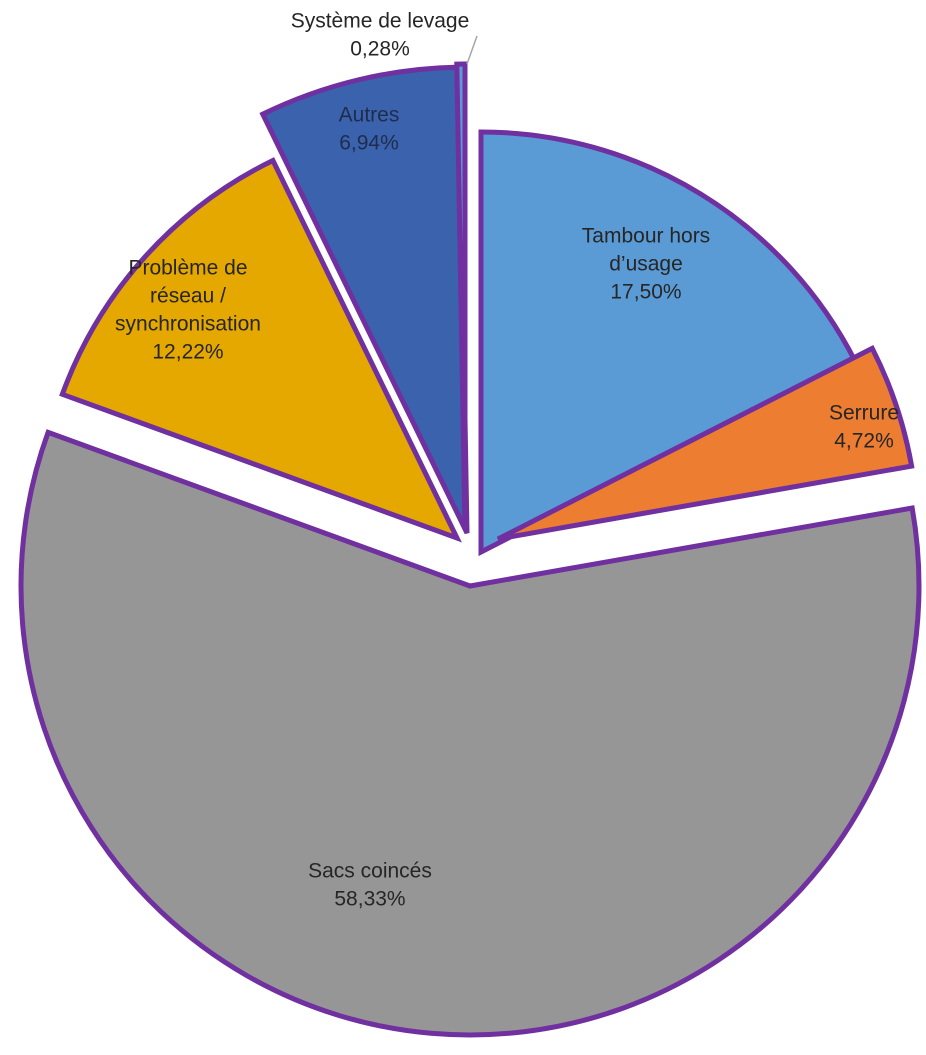 Image resolution: width=926 pixels, height=1055 pixels. Describe the element at coordinates (187, 352) in the screenshot. I see `value-label-probleme-de-reseau-synchronisation: 12,22%` at that location.